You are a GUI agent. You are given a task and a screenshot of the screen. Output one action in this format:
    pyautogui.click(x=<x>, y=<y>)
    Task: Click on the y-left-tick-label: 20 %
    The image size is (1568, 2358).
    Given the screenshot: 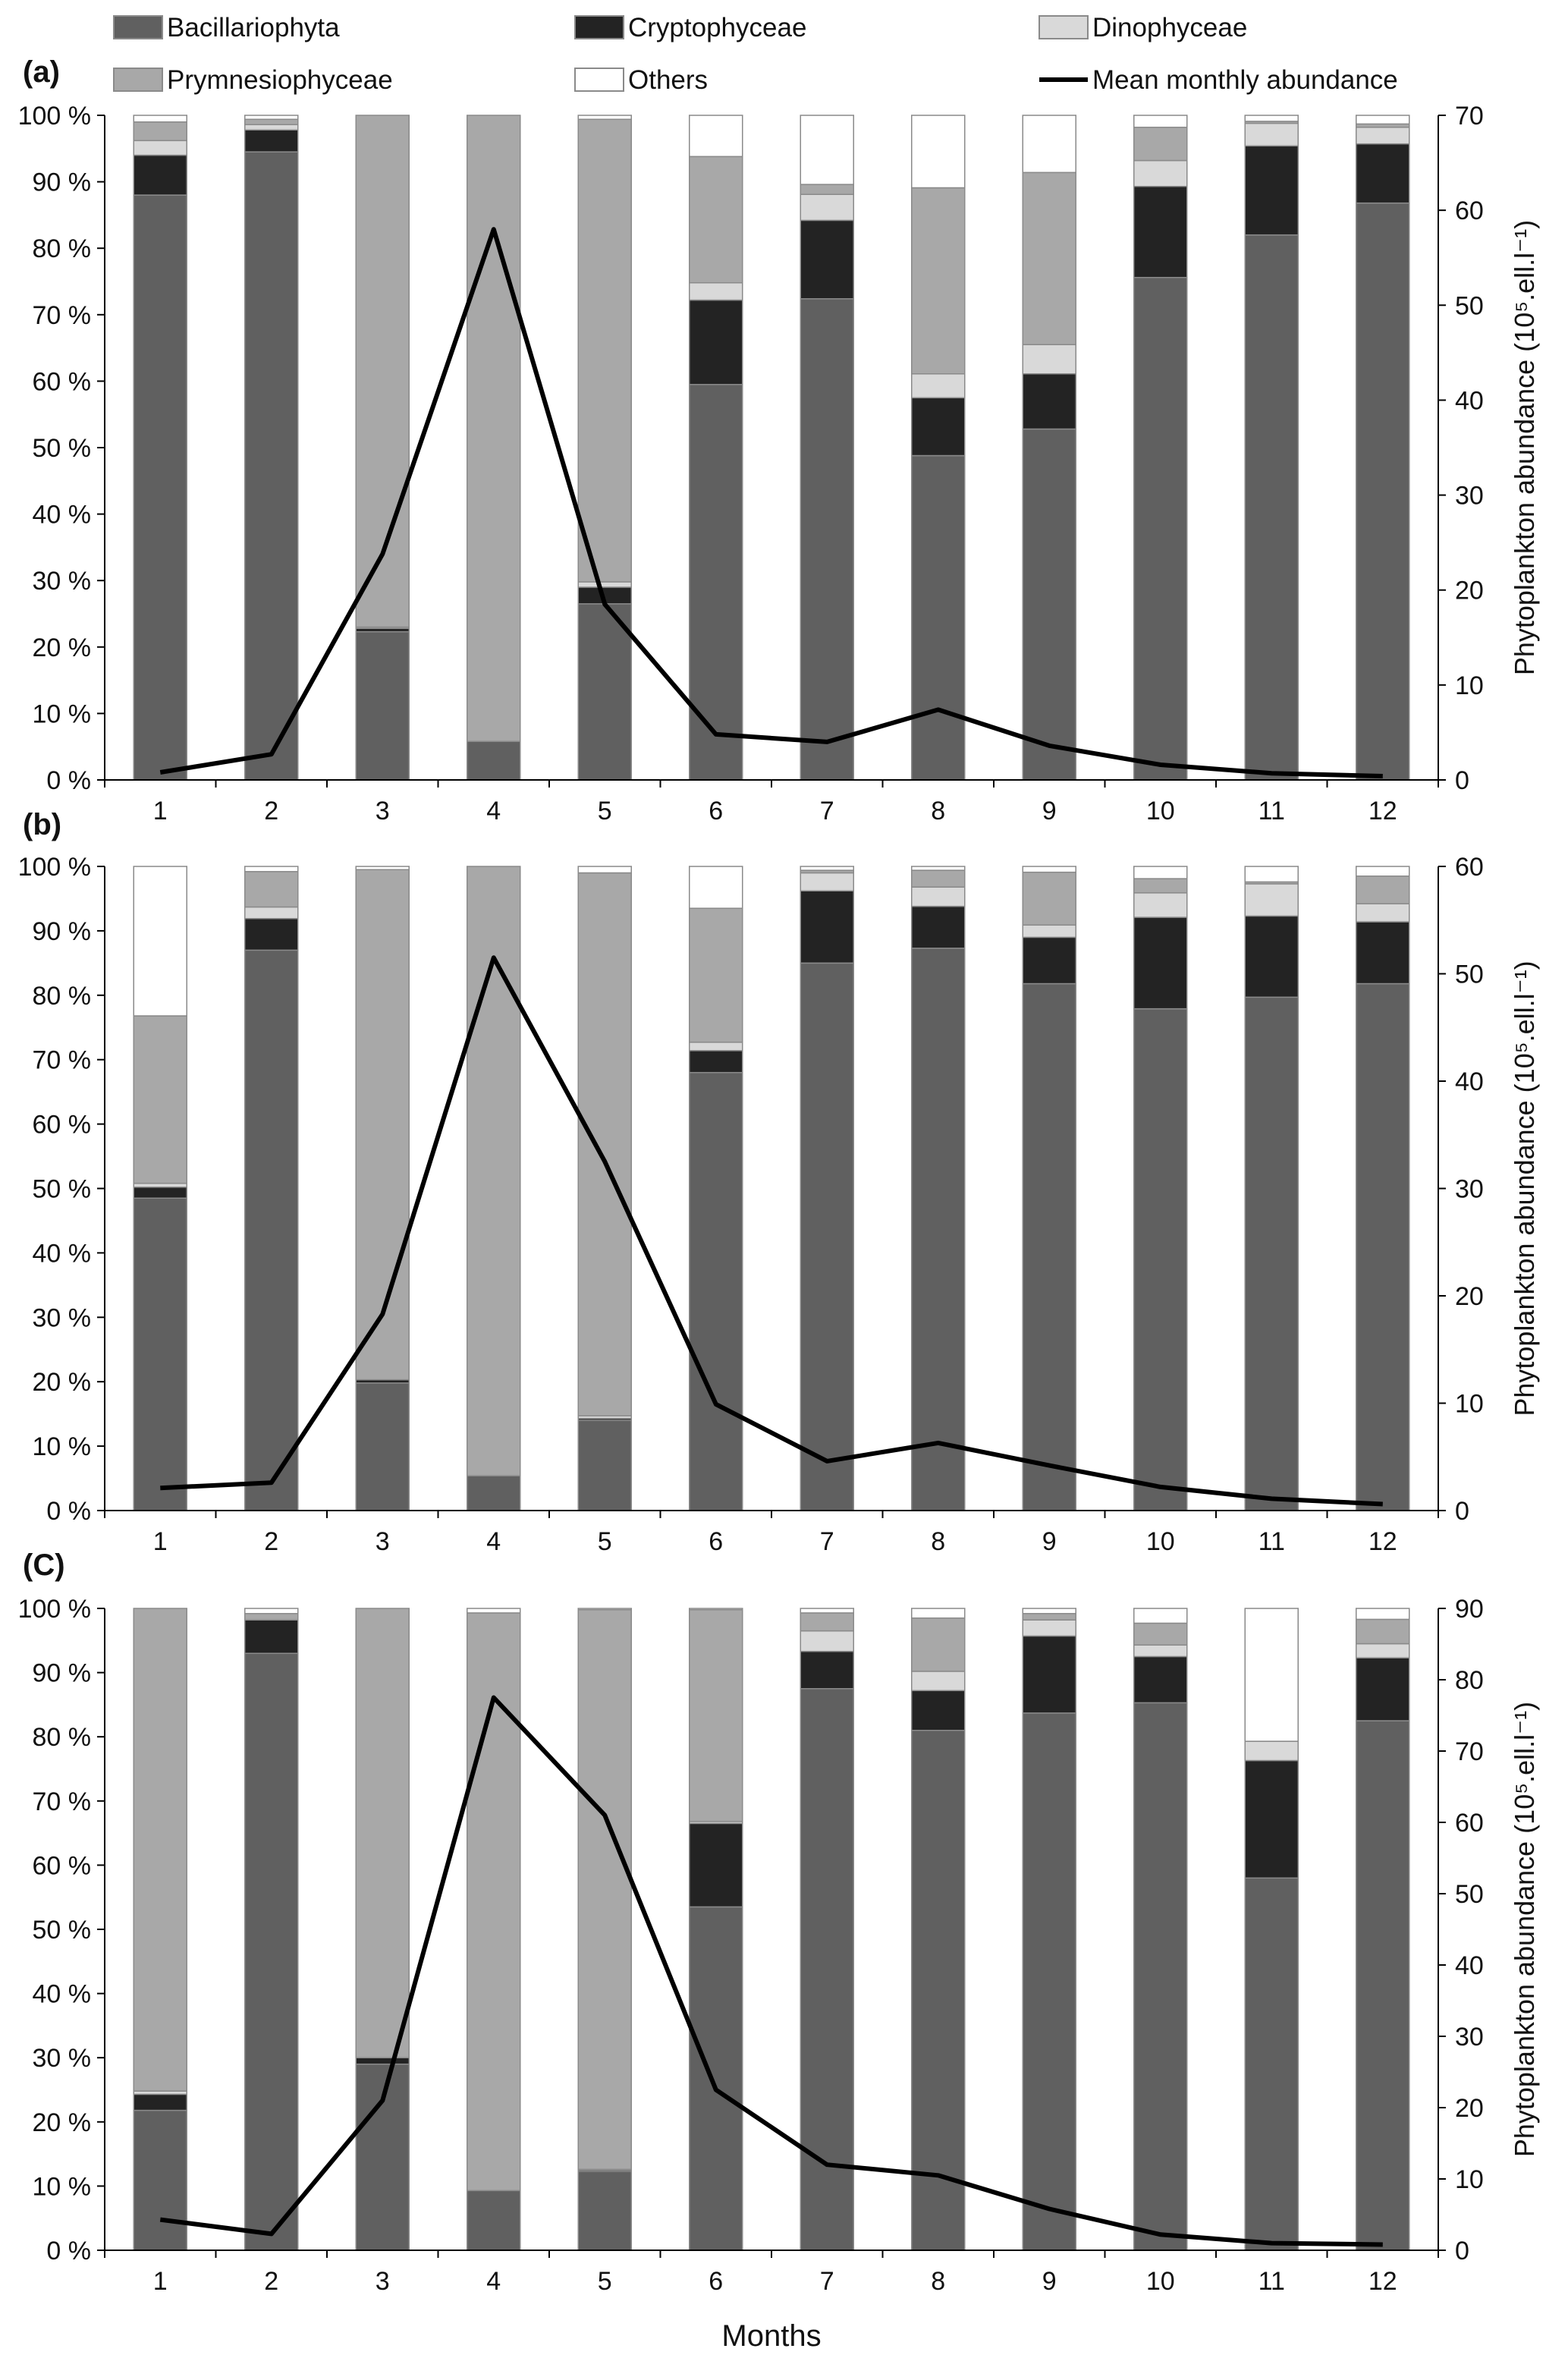 What is the action you would take?
    pyautogui.click(x=63, y=648)
    